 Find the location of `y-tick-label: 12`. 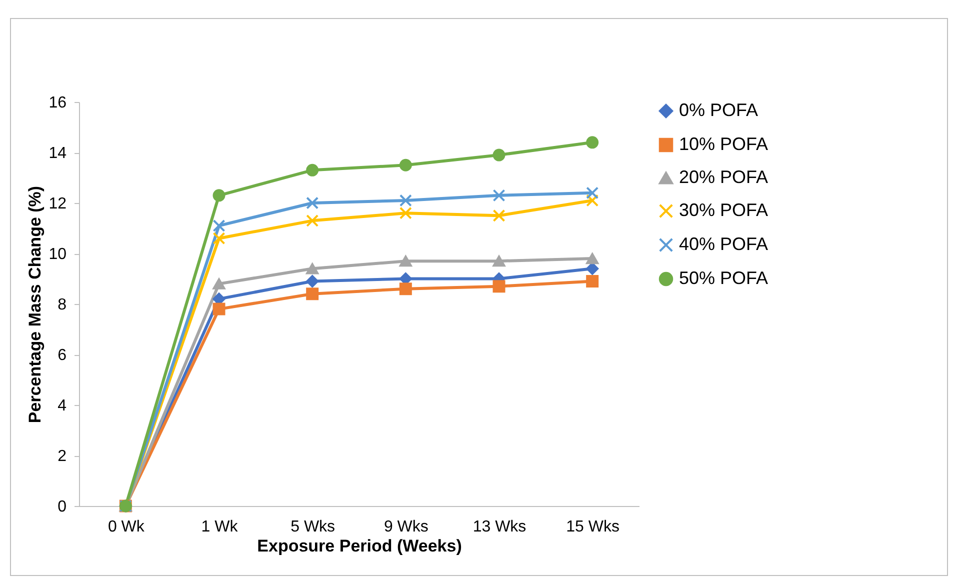

y-tick-label: 12 is located at coordinates (57, 204).